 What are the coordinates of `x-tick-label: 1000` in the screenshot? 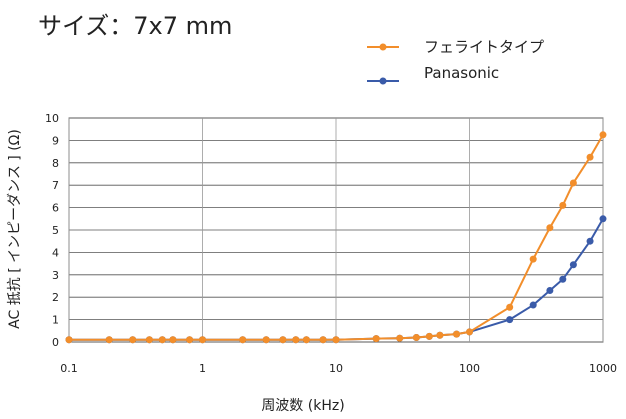 It's located at (603, 368).